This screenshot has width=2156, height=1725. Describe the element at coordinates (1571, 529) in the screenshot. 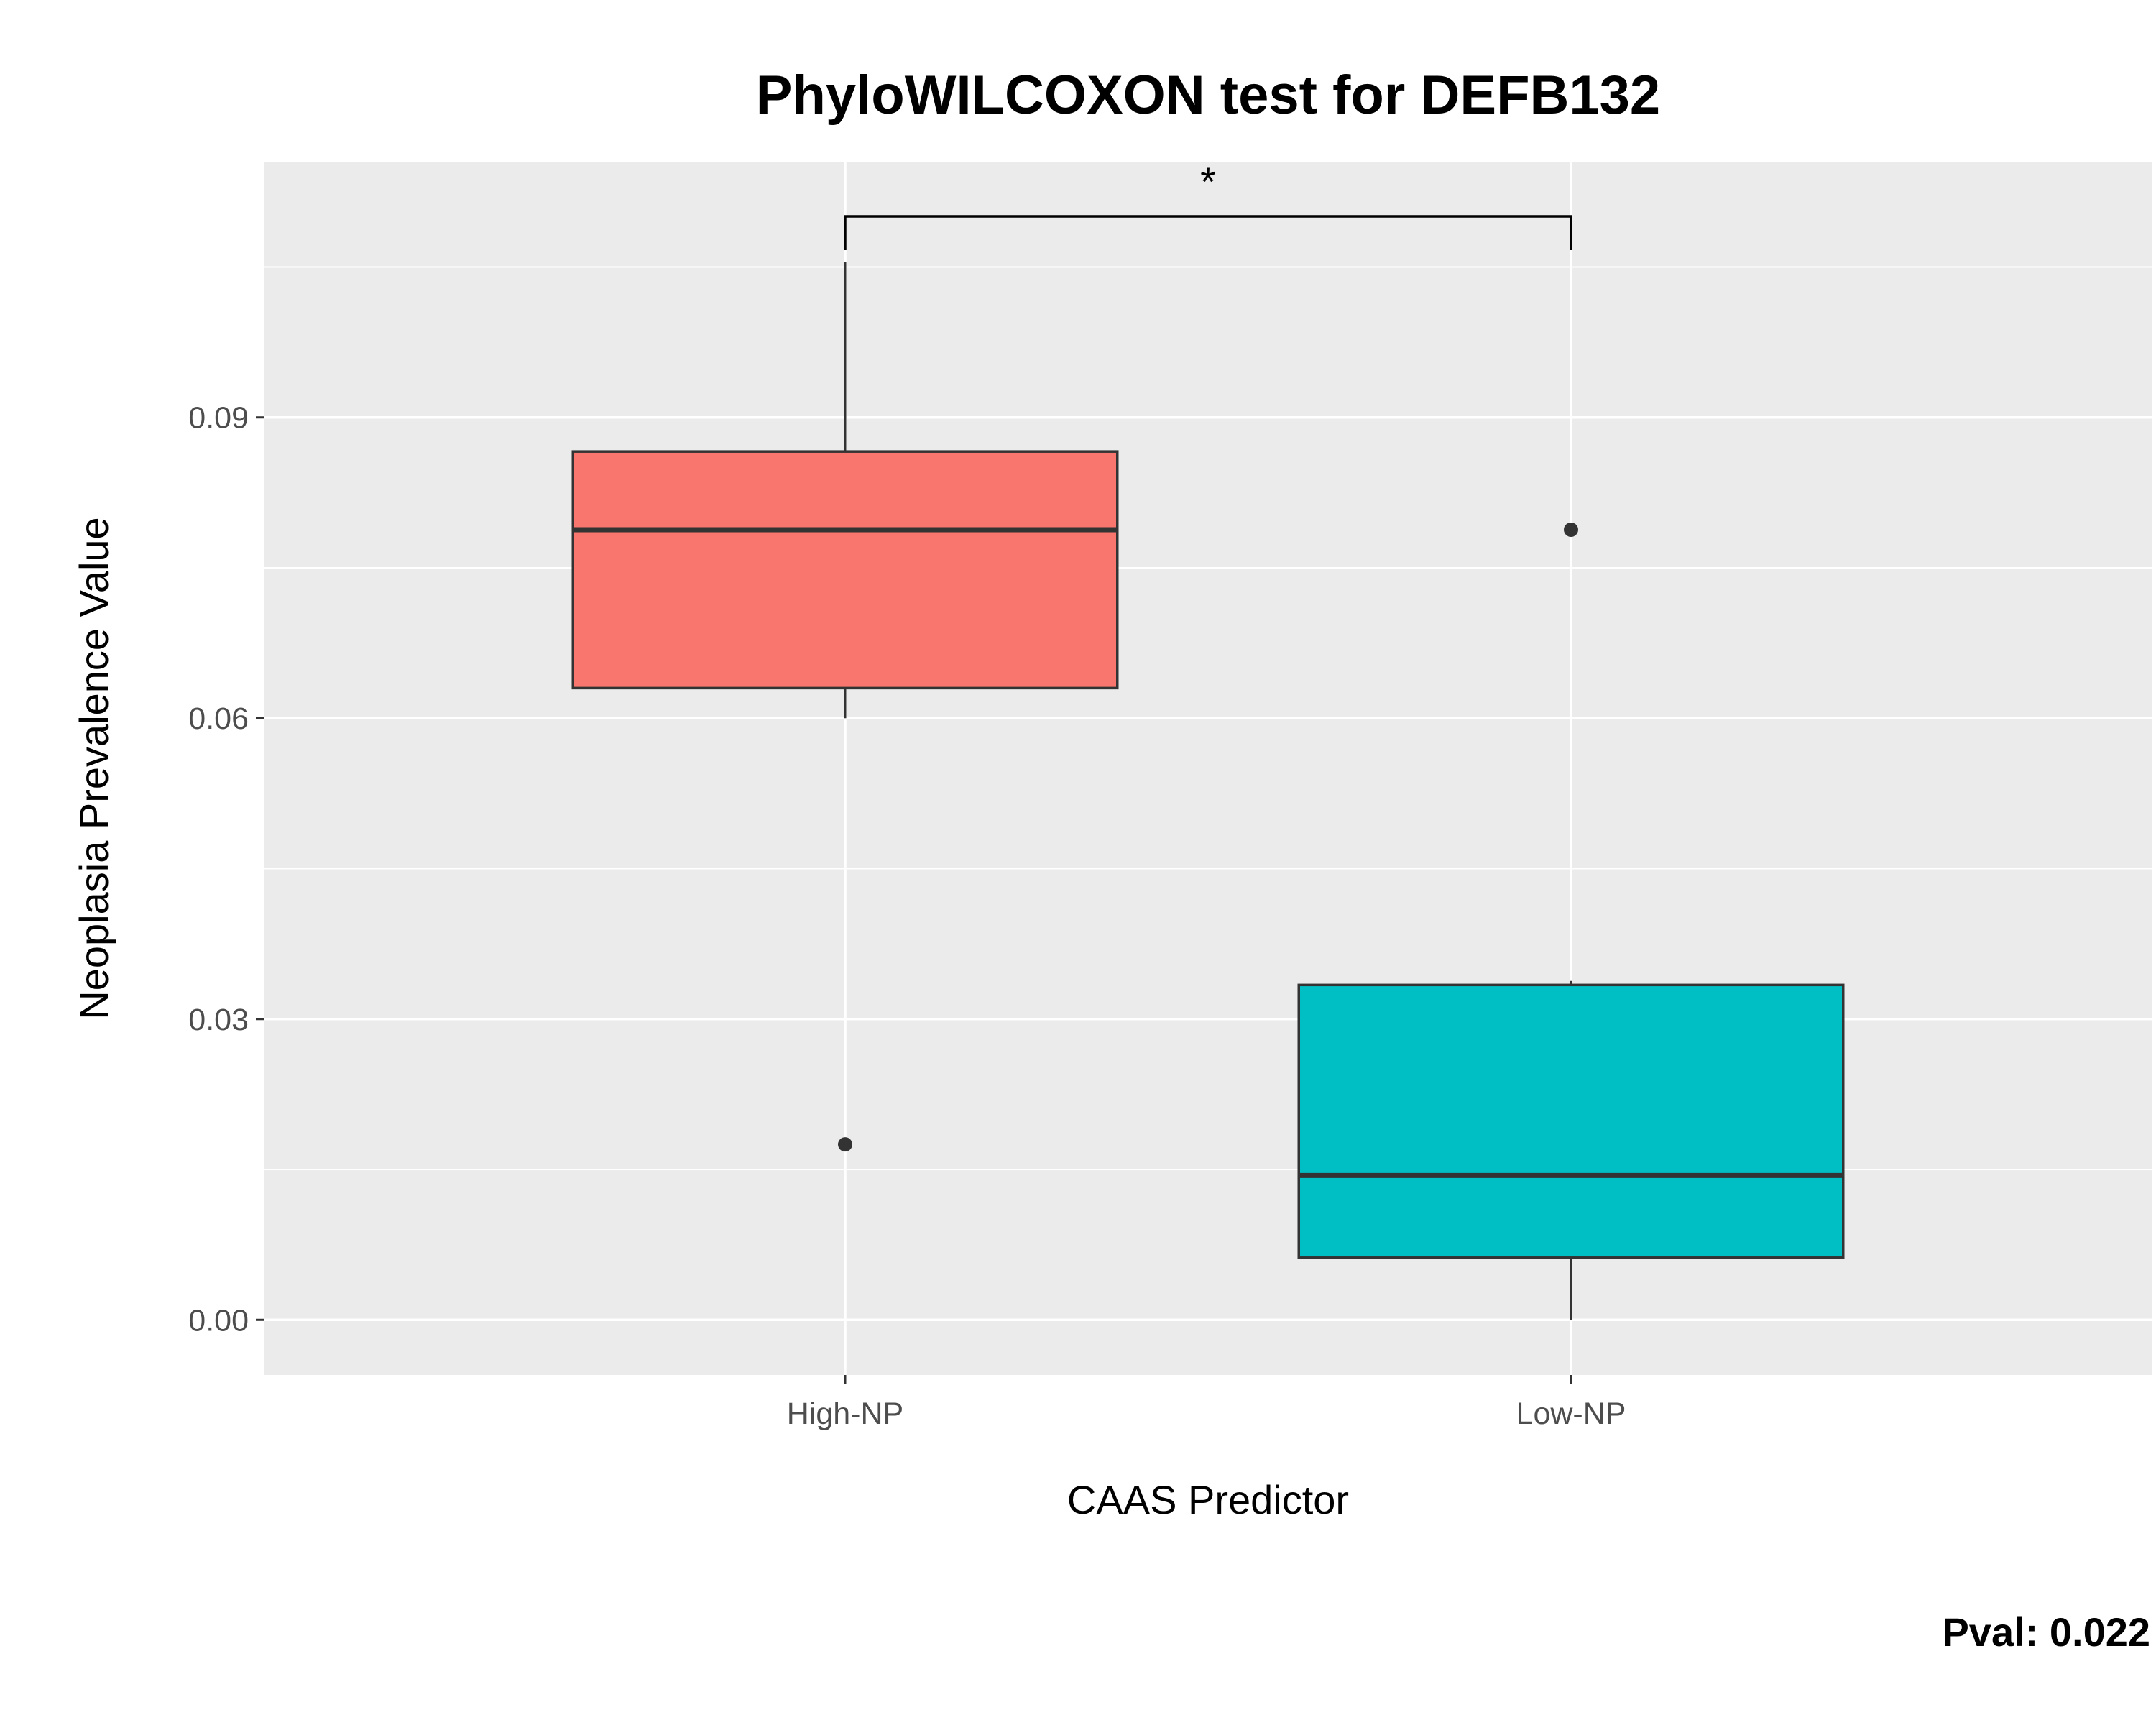

I see `outlier-point-low-np` at that location.